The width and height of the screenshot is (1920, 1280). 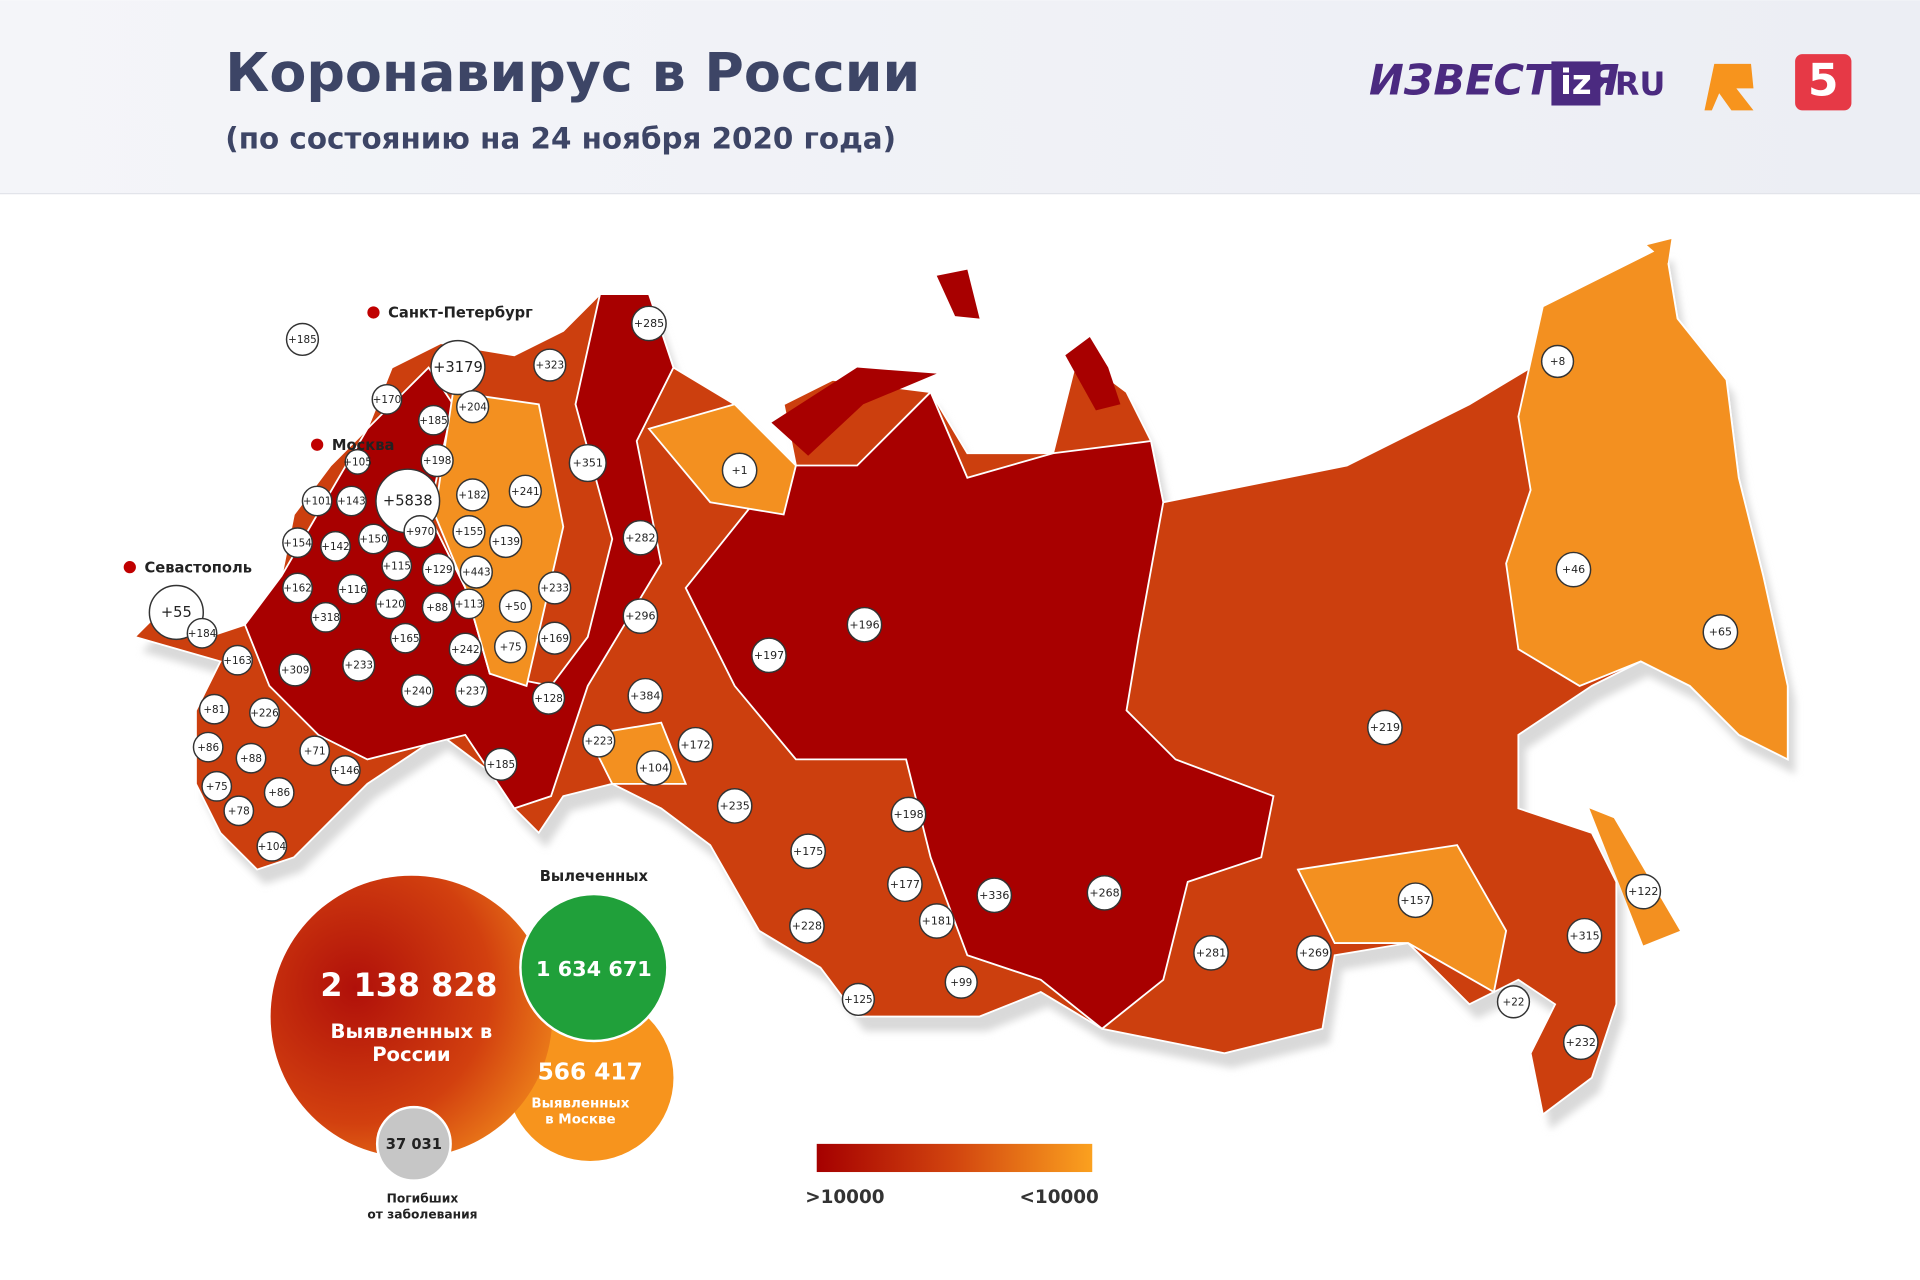 I want to click on moscow-label: в Москве, so click(x=580, y=1119).